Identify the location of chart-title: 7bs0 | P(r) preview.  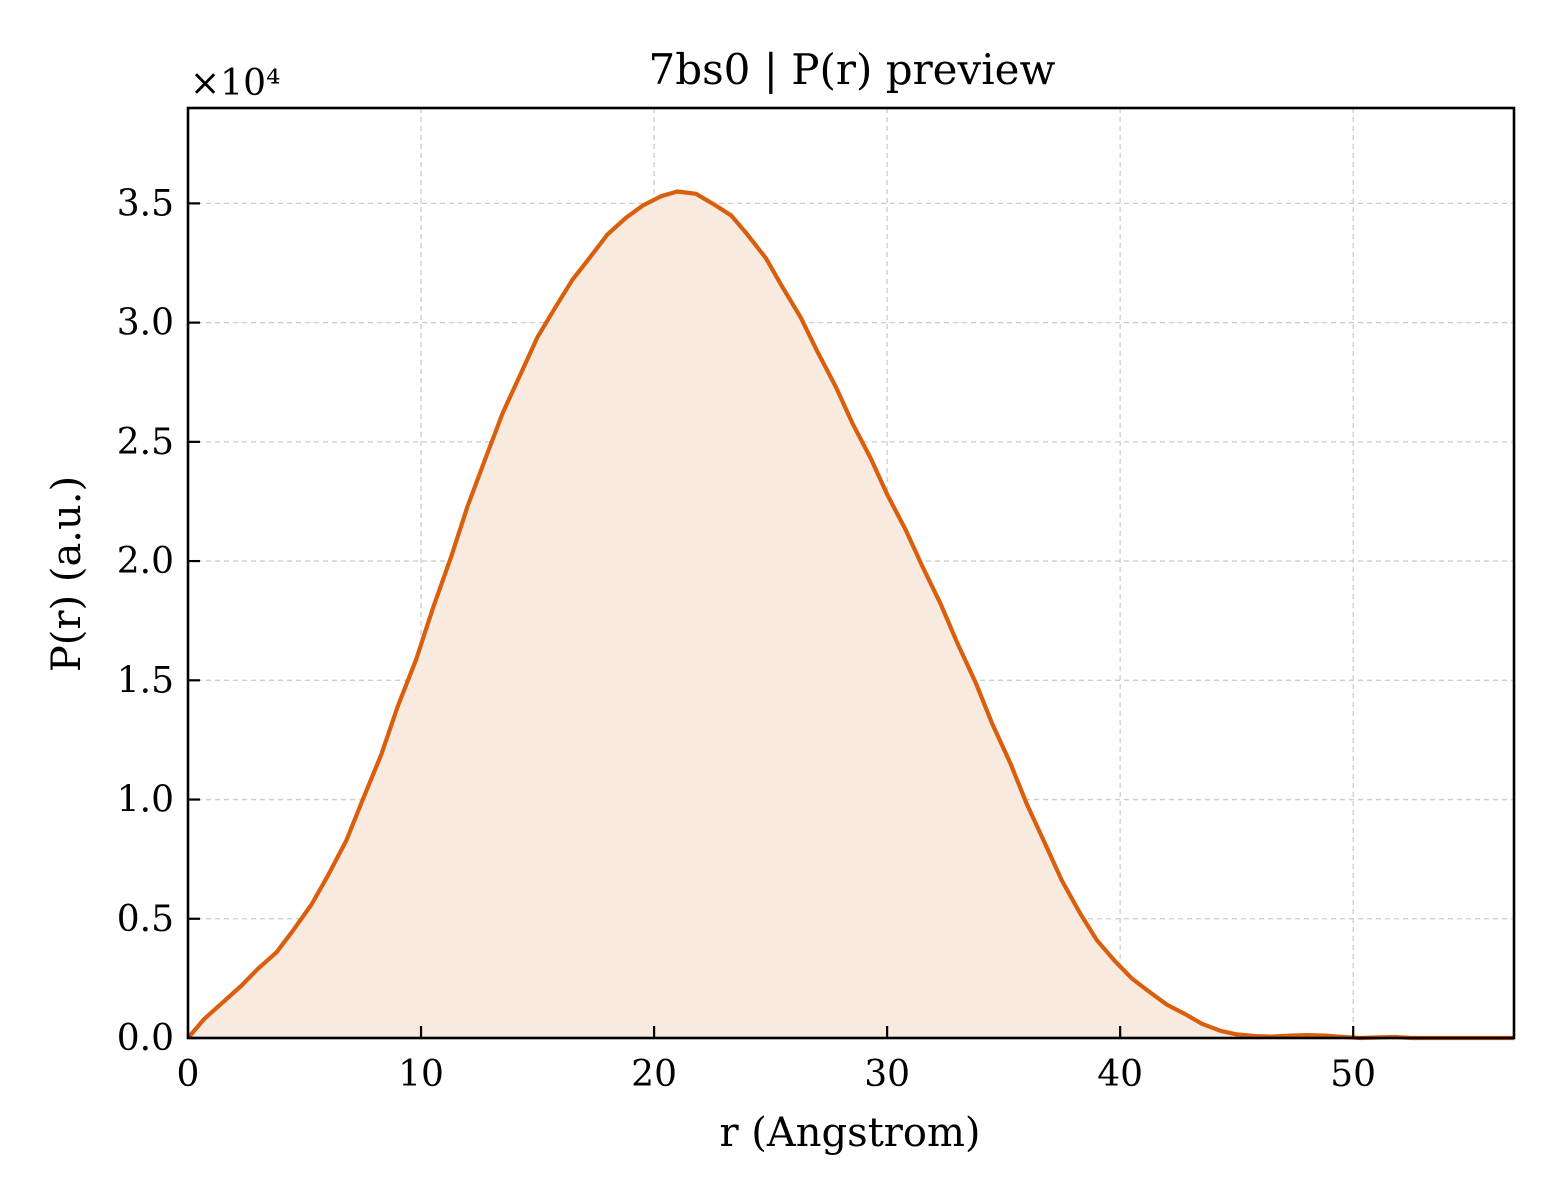
(852, 69).